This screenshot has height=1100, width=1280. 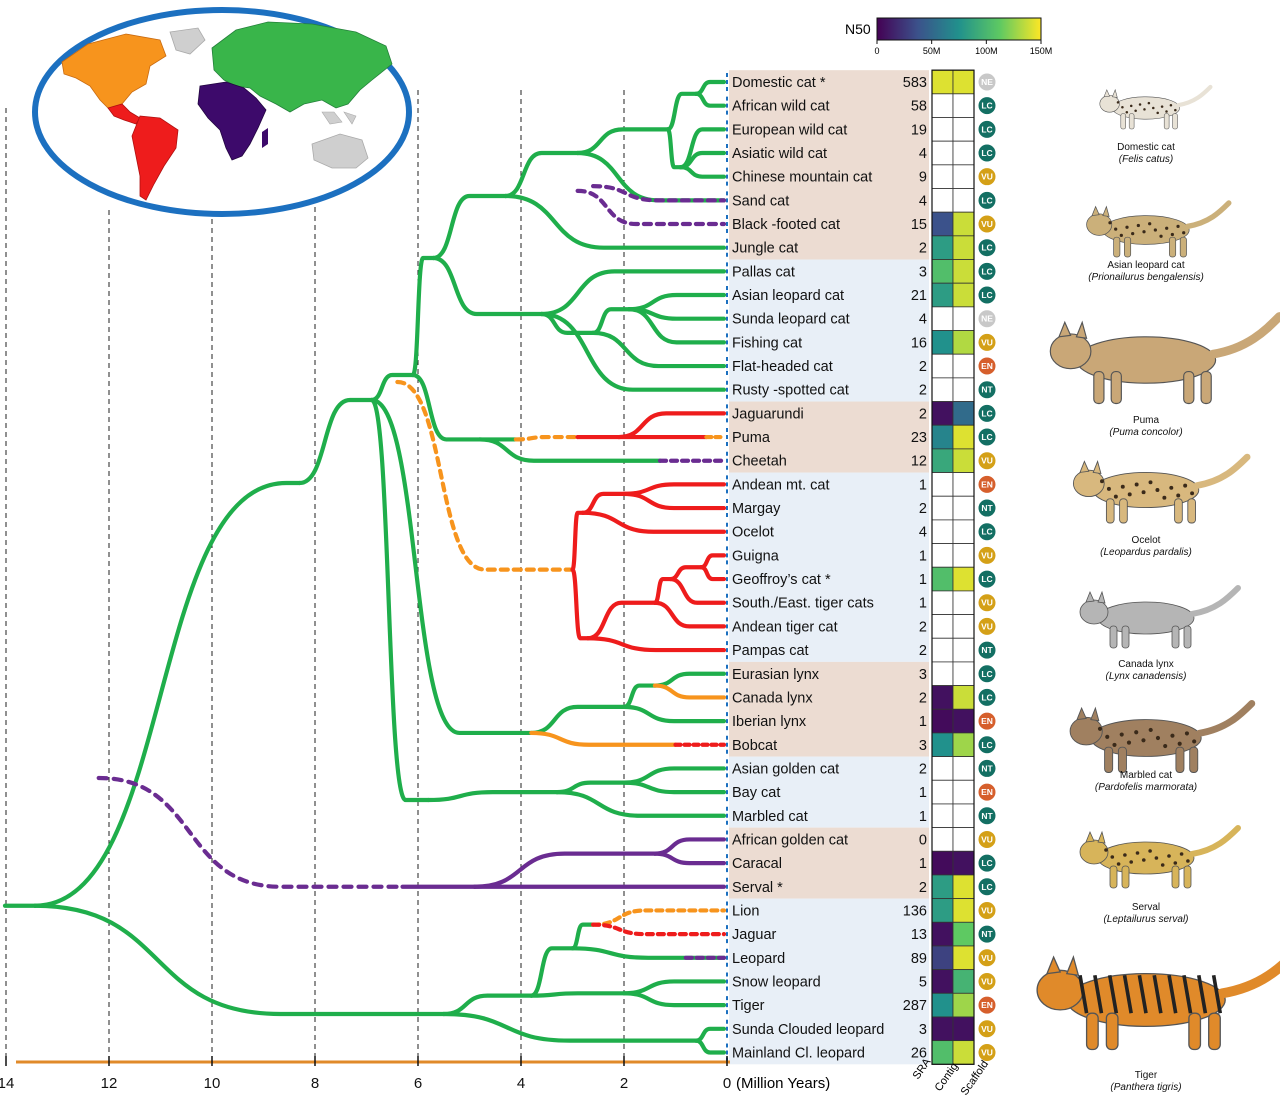 What do you see at coordinates (754, 746) in the screenshot?
I see `species-label: Bobcat` at bounding box center [754, 746].